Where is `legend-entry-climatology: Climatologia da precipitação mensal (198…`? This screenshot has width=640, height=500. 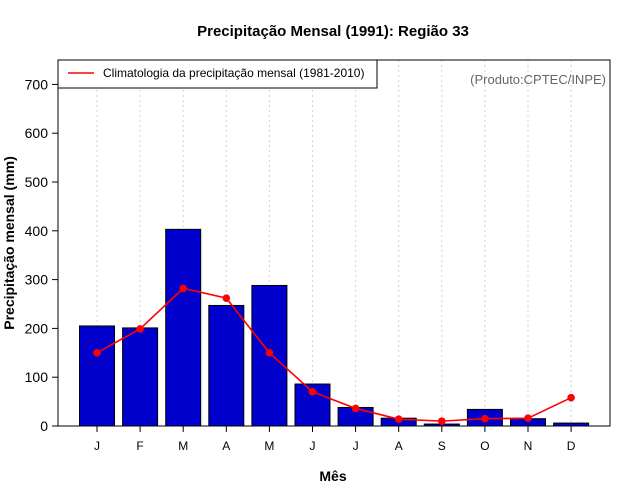
legend-entry-climatology: Climatologia da precipitação mensal (198… is located at coordinates (233, 73).